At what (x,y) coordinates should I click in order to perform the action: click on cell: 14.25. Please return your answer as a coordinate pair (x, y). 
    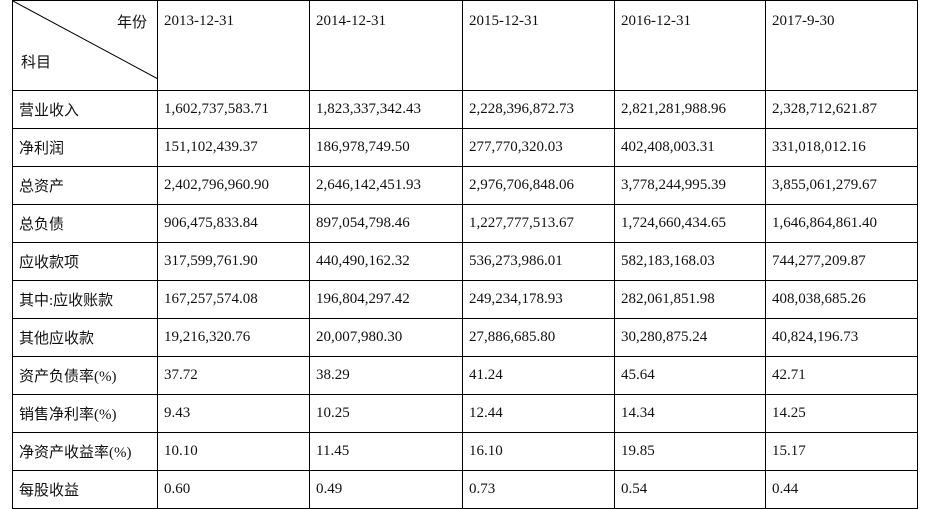
    Looking at the image, I should click on (841, 413).